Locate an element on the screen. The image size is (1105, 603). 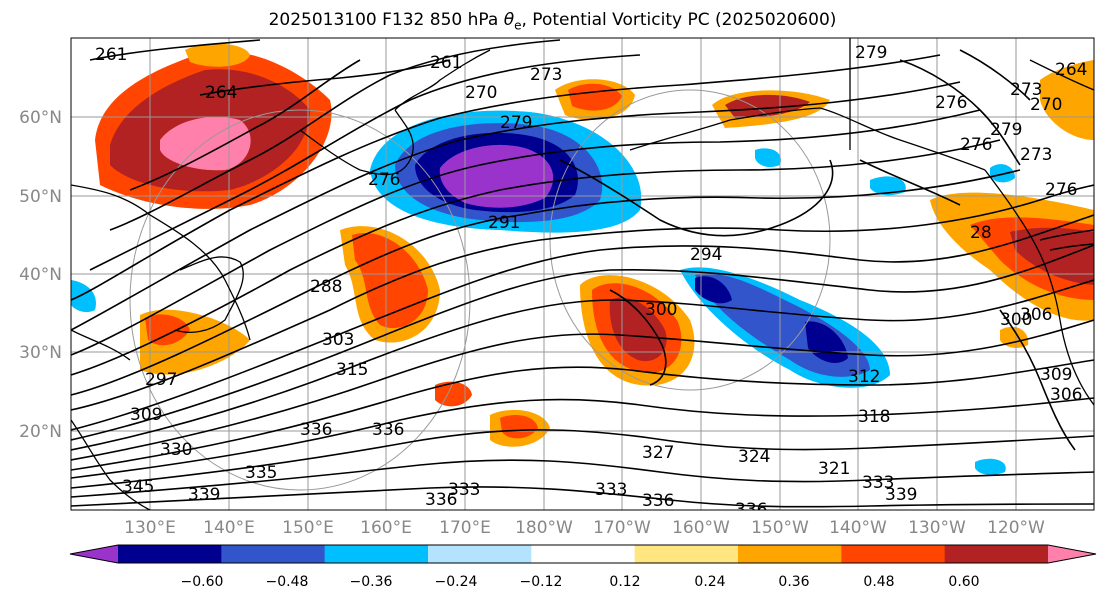
contour-label: 318 is located at coordinates (874, 417).